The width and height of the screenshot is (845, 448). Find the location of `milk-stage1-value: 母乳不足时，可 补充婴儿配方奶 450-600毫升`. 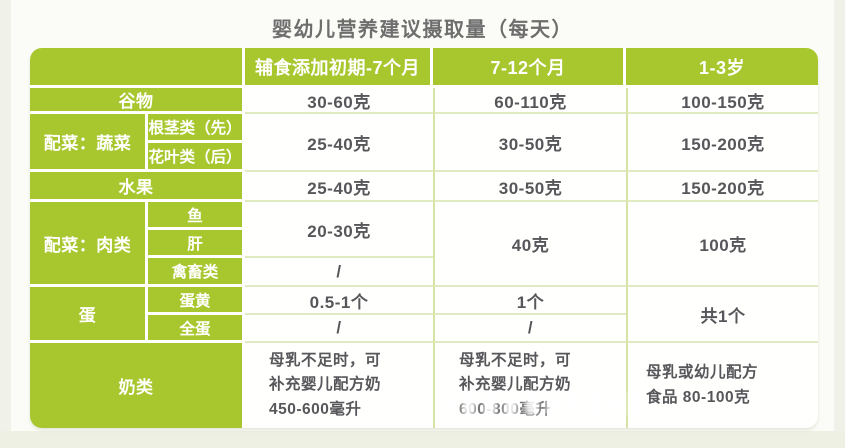

milk-stage1-value: 母乳不足时，可 补充婴儿配方奶 450-600毫升 is located at coordinates (339, 385).